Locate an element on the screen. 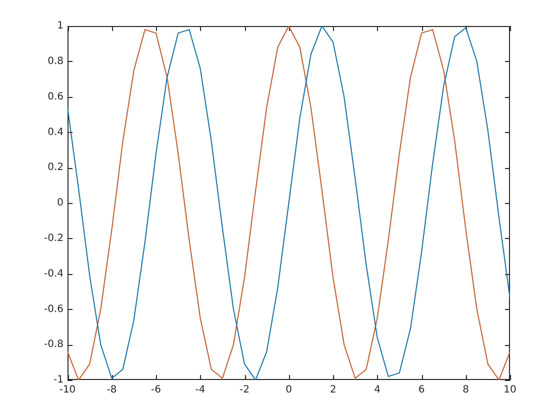  y-tick-label: 0 is located at coordinates (60, 203).